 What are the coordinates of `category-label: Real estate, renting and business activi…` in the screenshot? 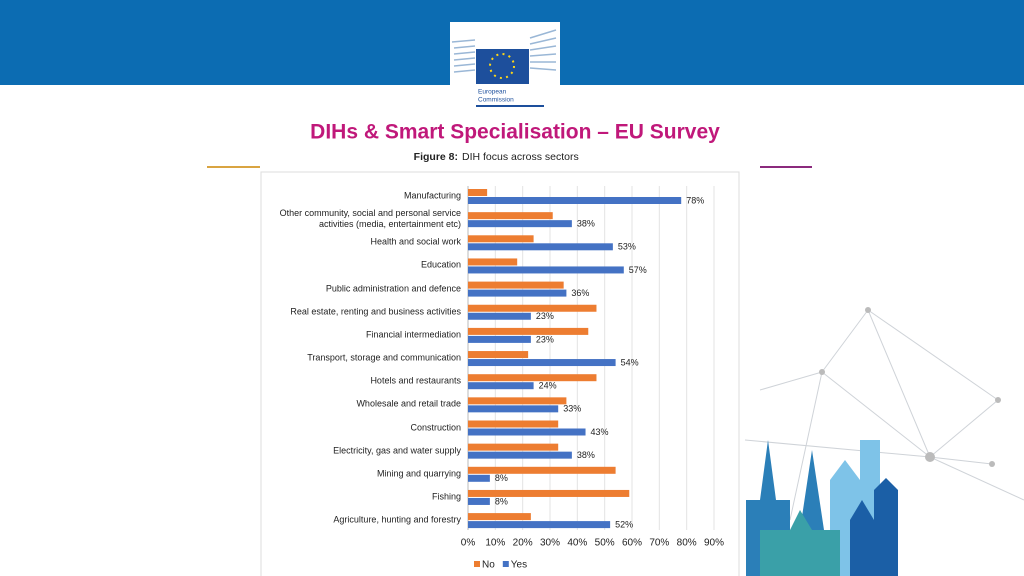 It's located at (375, 311).